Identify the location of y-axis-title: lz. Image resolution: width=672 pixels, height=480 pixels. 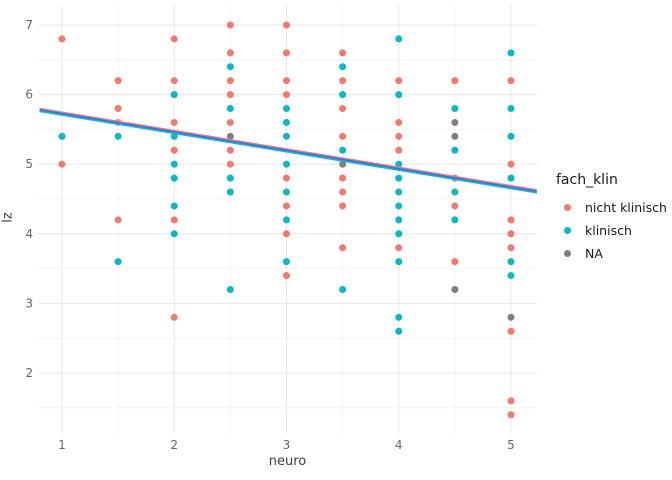
(8, 217).